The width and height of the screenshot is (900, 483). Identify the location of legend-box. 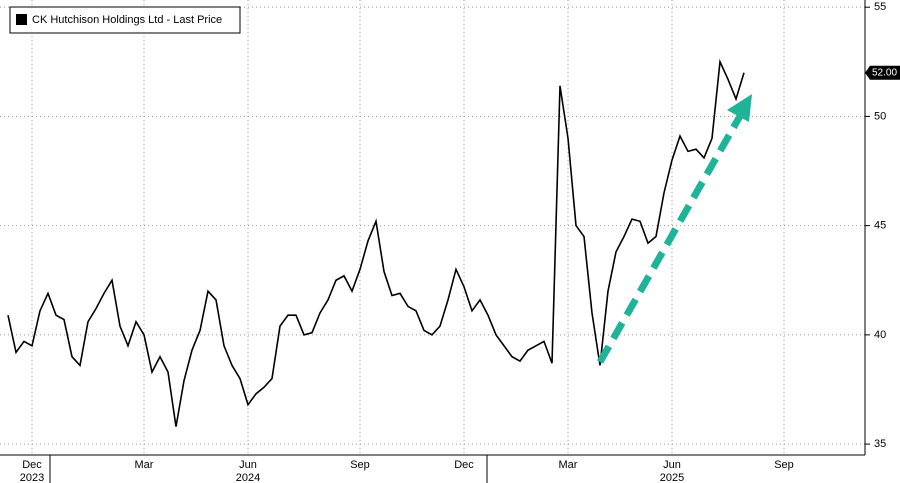
(125, 20).